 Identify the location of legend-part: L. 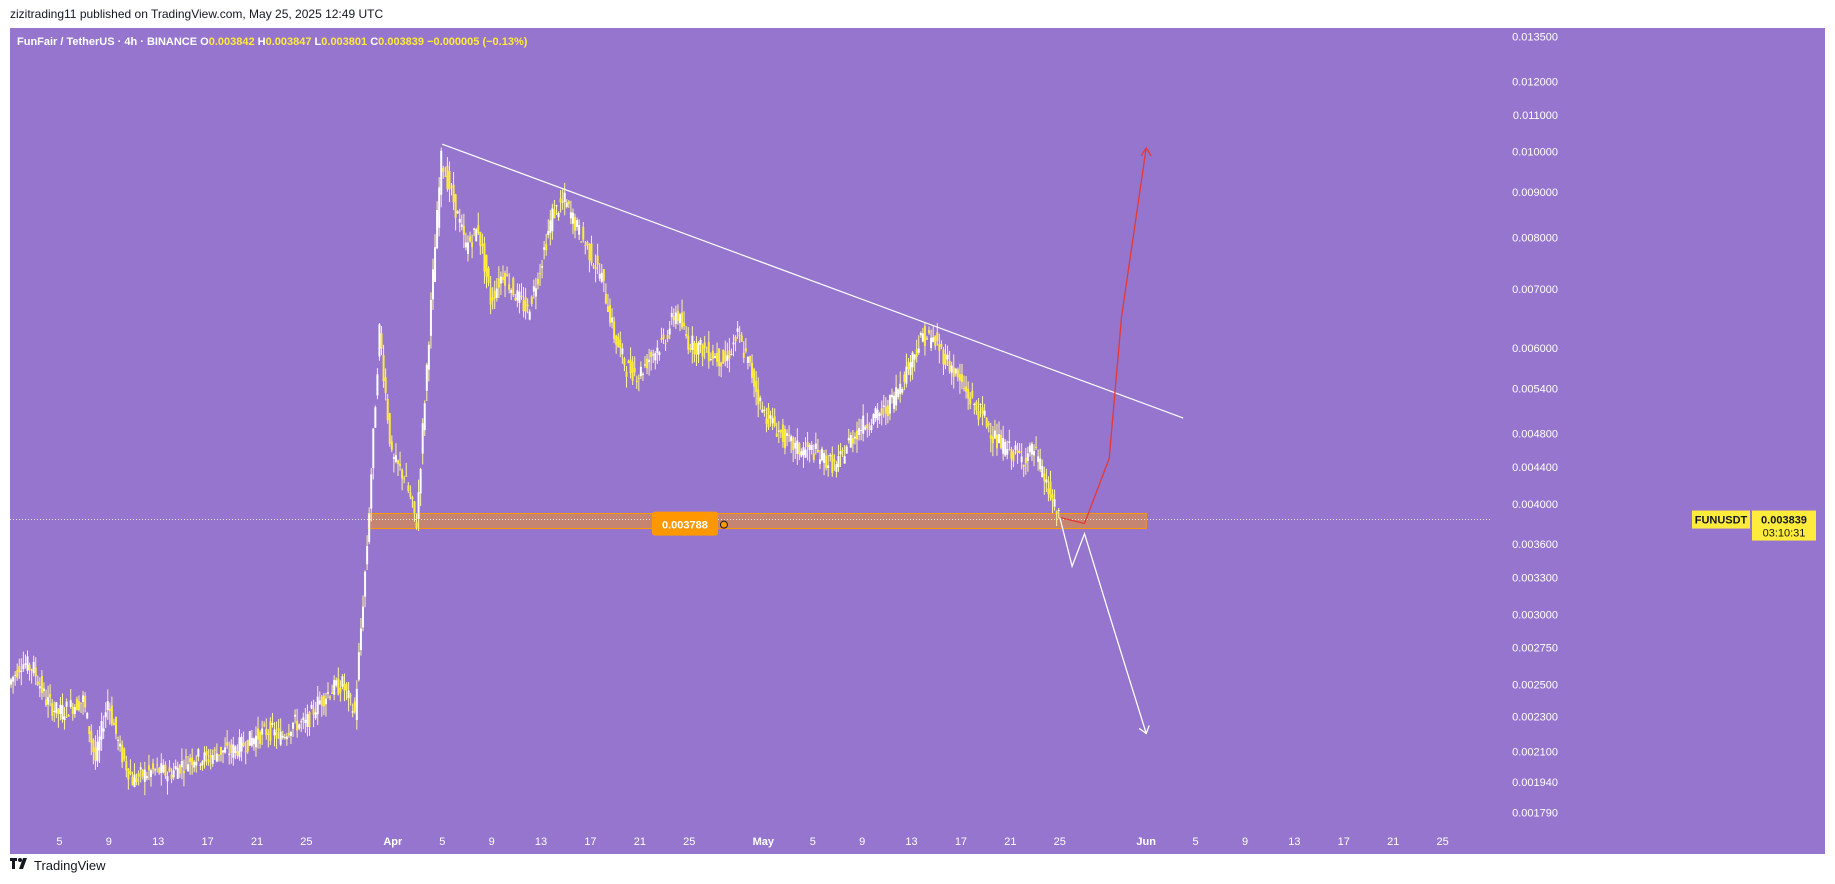
(318, 42).